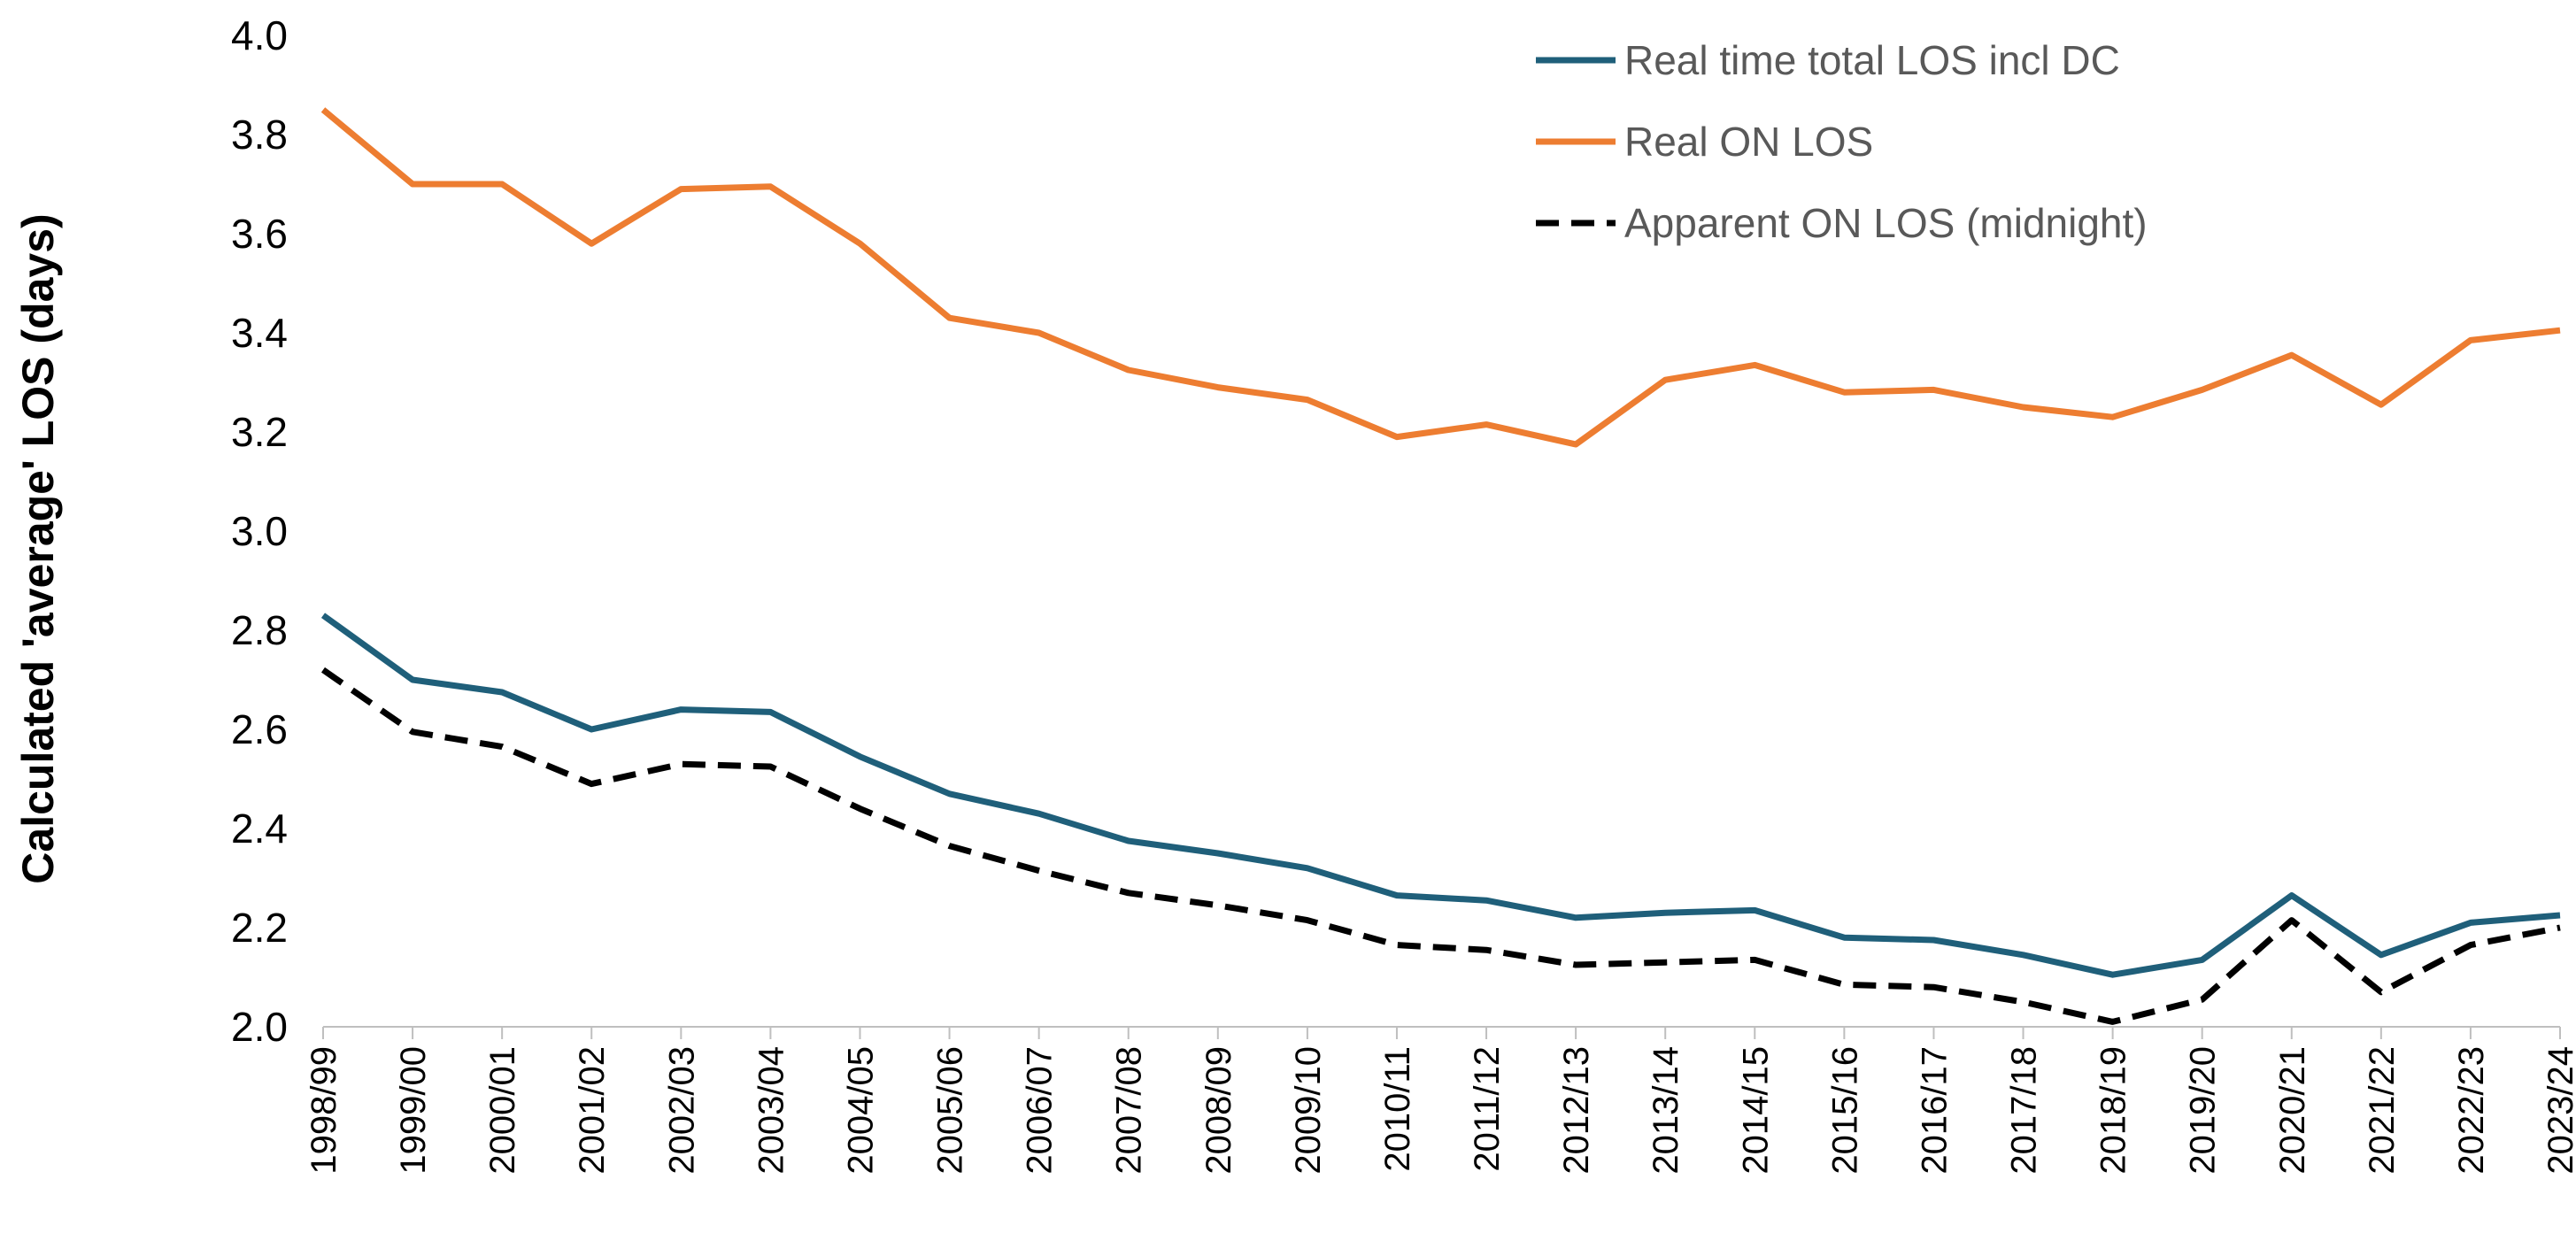 This screenshot has height=1241, width=2576. What do you see at coordinates (1666, 1110) in the screenshot?
I see `x-tick-label: 2013/14` at bounding box center [1666, 1110].